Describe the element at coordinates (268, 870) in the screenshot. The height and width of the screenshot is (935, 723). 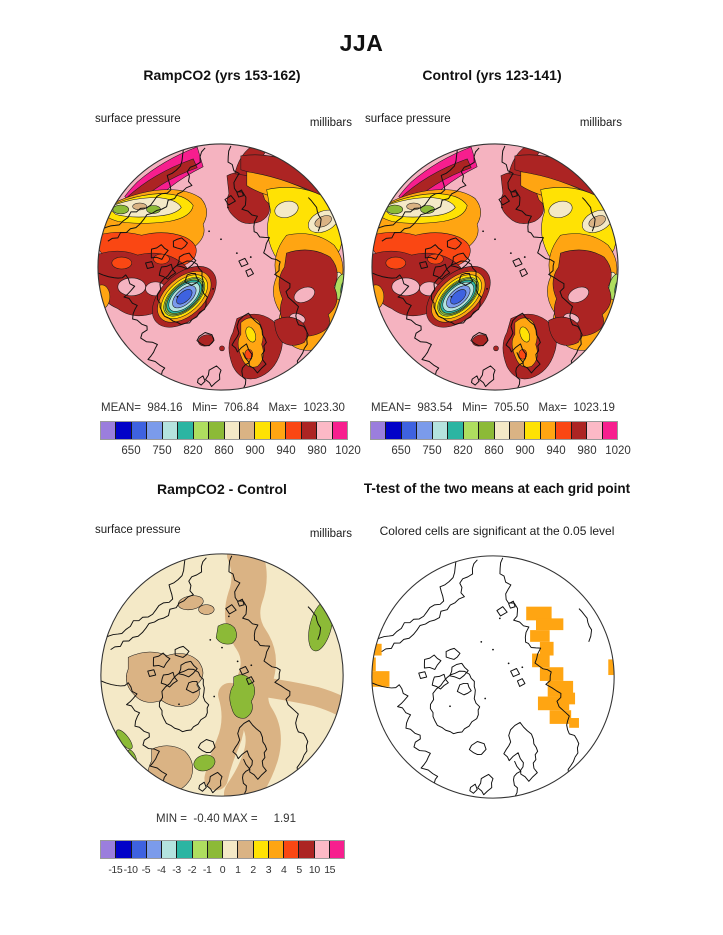
I see `colorbar-tick: 3` at that location.